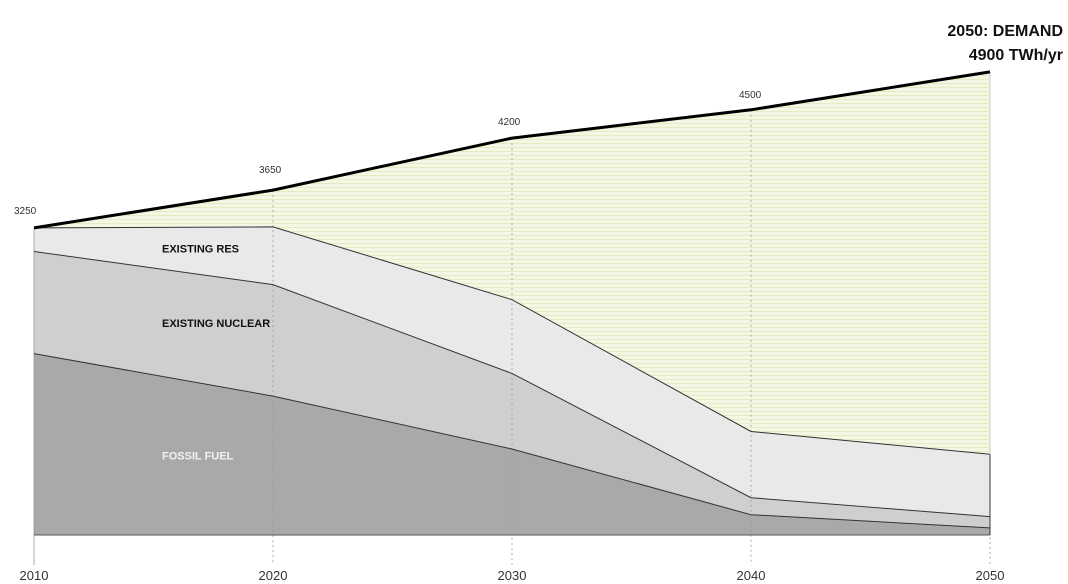 Image resolution: width=1068 pixels, height=584 pixels. Describe the element at coordinates (751, 575) in the screenshot. I see `x-tick-label-2040: 2040` at that location.